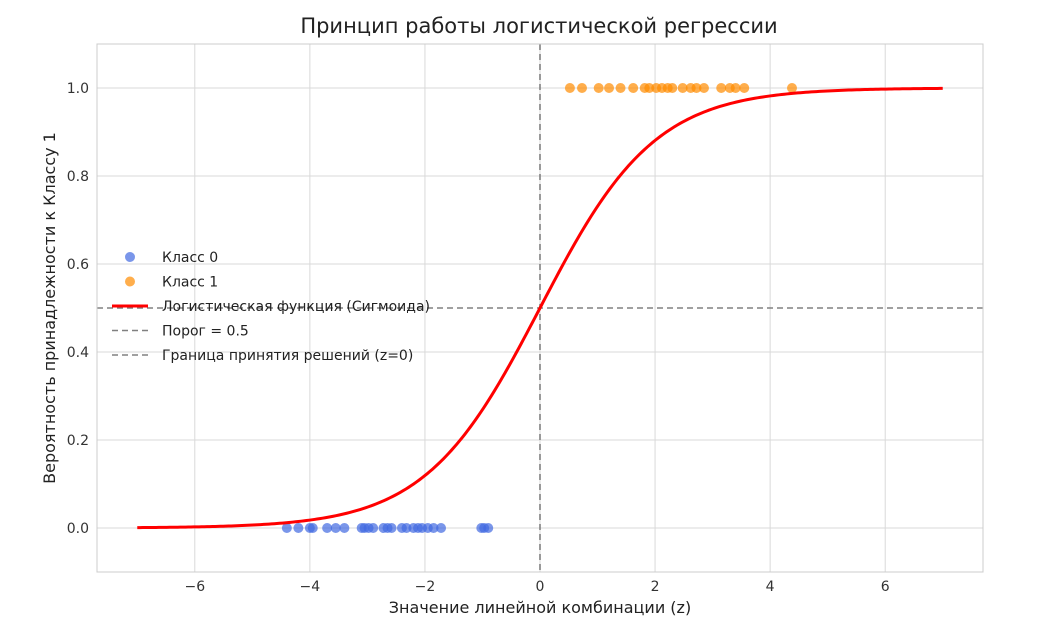 The image size is (1037, 637). I want to click on x-tick-label: 4, so click(770, 587).